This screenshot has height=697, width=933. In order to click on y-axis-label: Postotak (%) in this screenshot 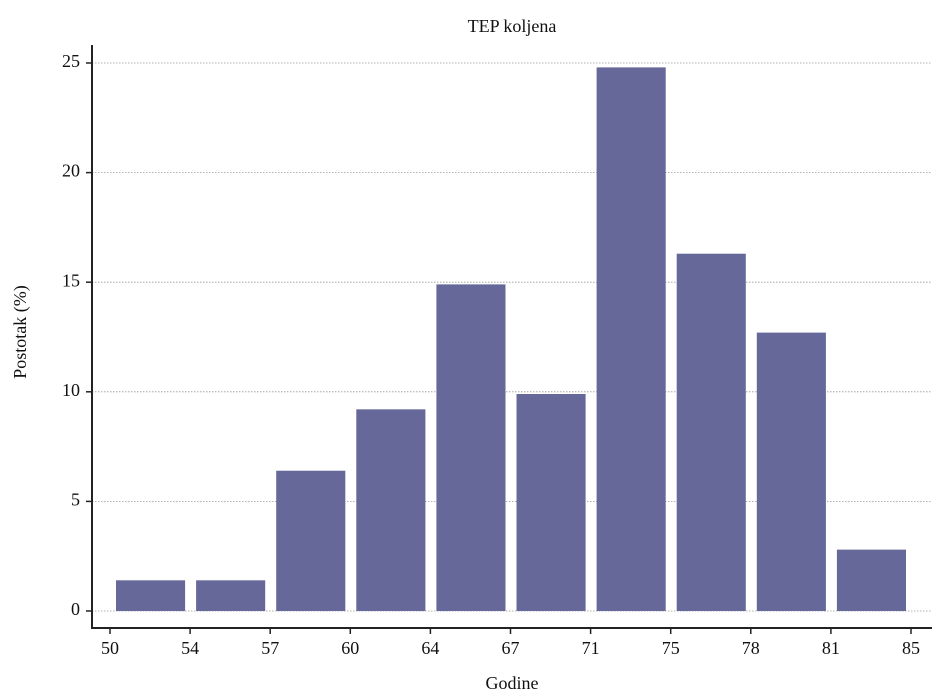, I will do `click(20, 332)`.